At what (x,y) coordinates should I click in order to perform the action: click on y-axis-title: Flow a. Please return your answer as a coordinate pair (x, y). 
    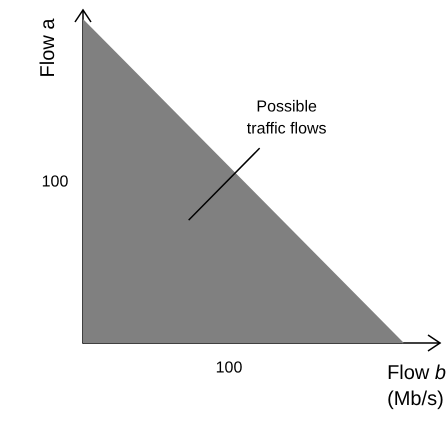
    Looking at the image, I should click on (48, 48).